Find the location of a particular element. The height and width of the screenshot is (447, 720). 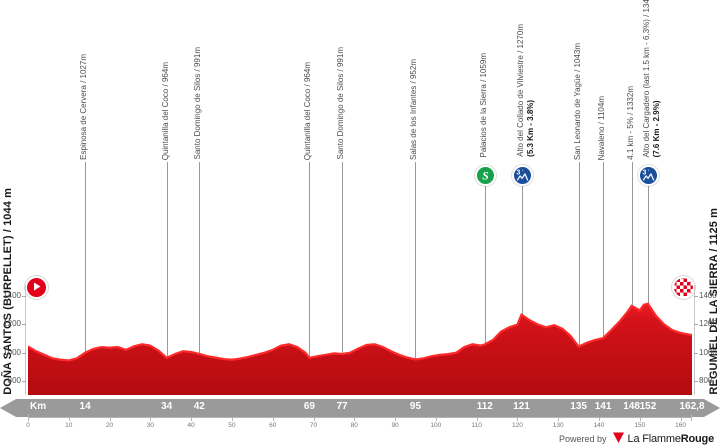

footer: Powered by La FlammeRouge is located at coordinates (636, 438).